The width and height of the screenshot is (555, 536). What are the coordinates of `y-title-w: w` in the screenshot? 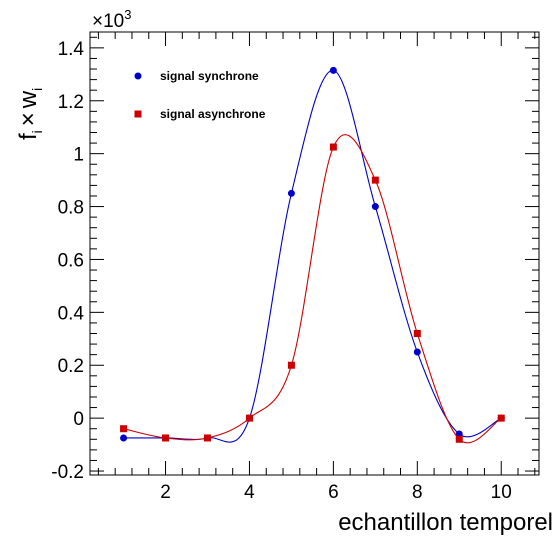 It's located at (28, 99).